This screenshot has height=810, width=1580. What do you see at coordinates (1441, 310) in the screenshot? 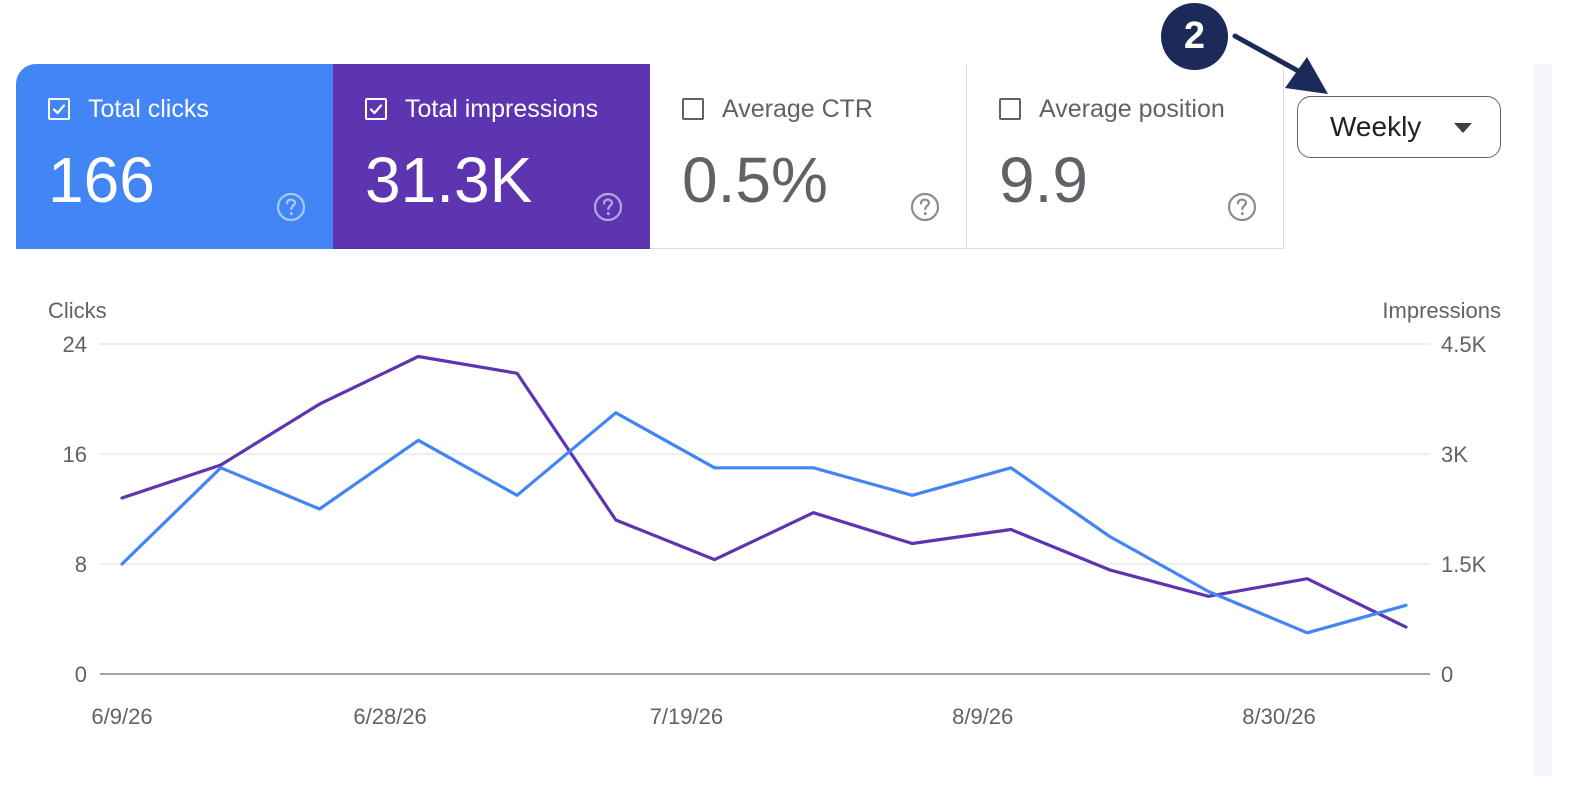
I see `y-right-axis-title: Impressions` at bounding box center [1441, 310].